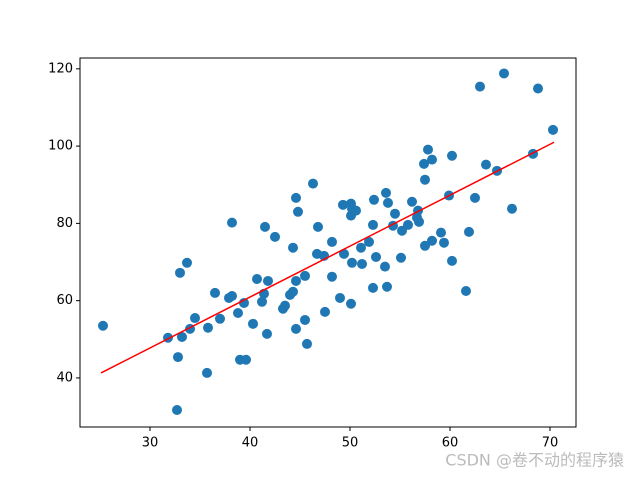 The image size is (640, 480). I want to click on x-tick-label: 30, so click(150, 443).